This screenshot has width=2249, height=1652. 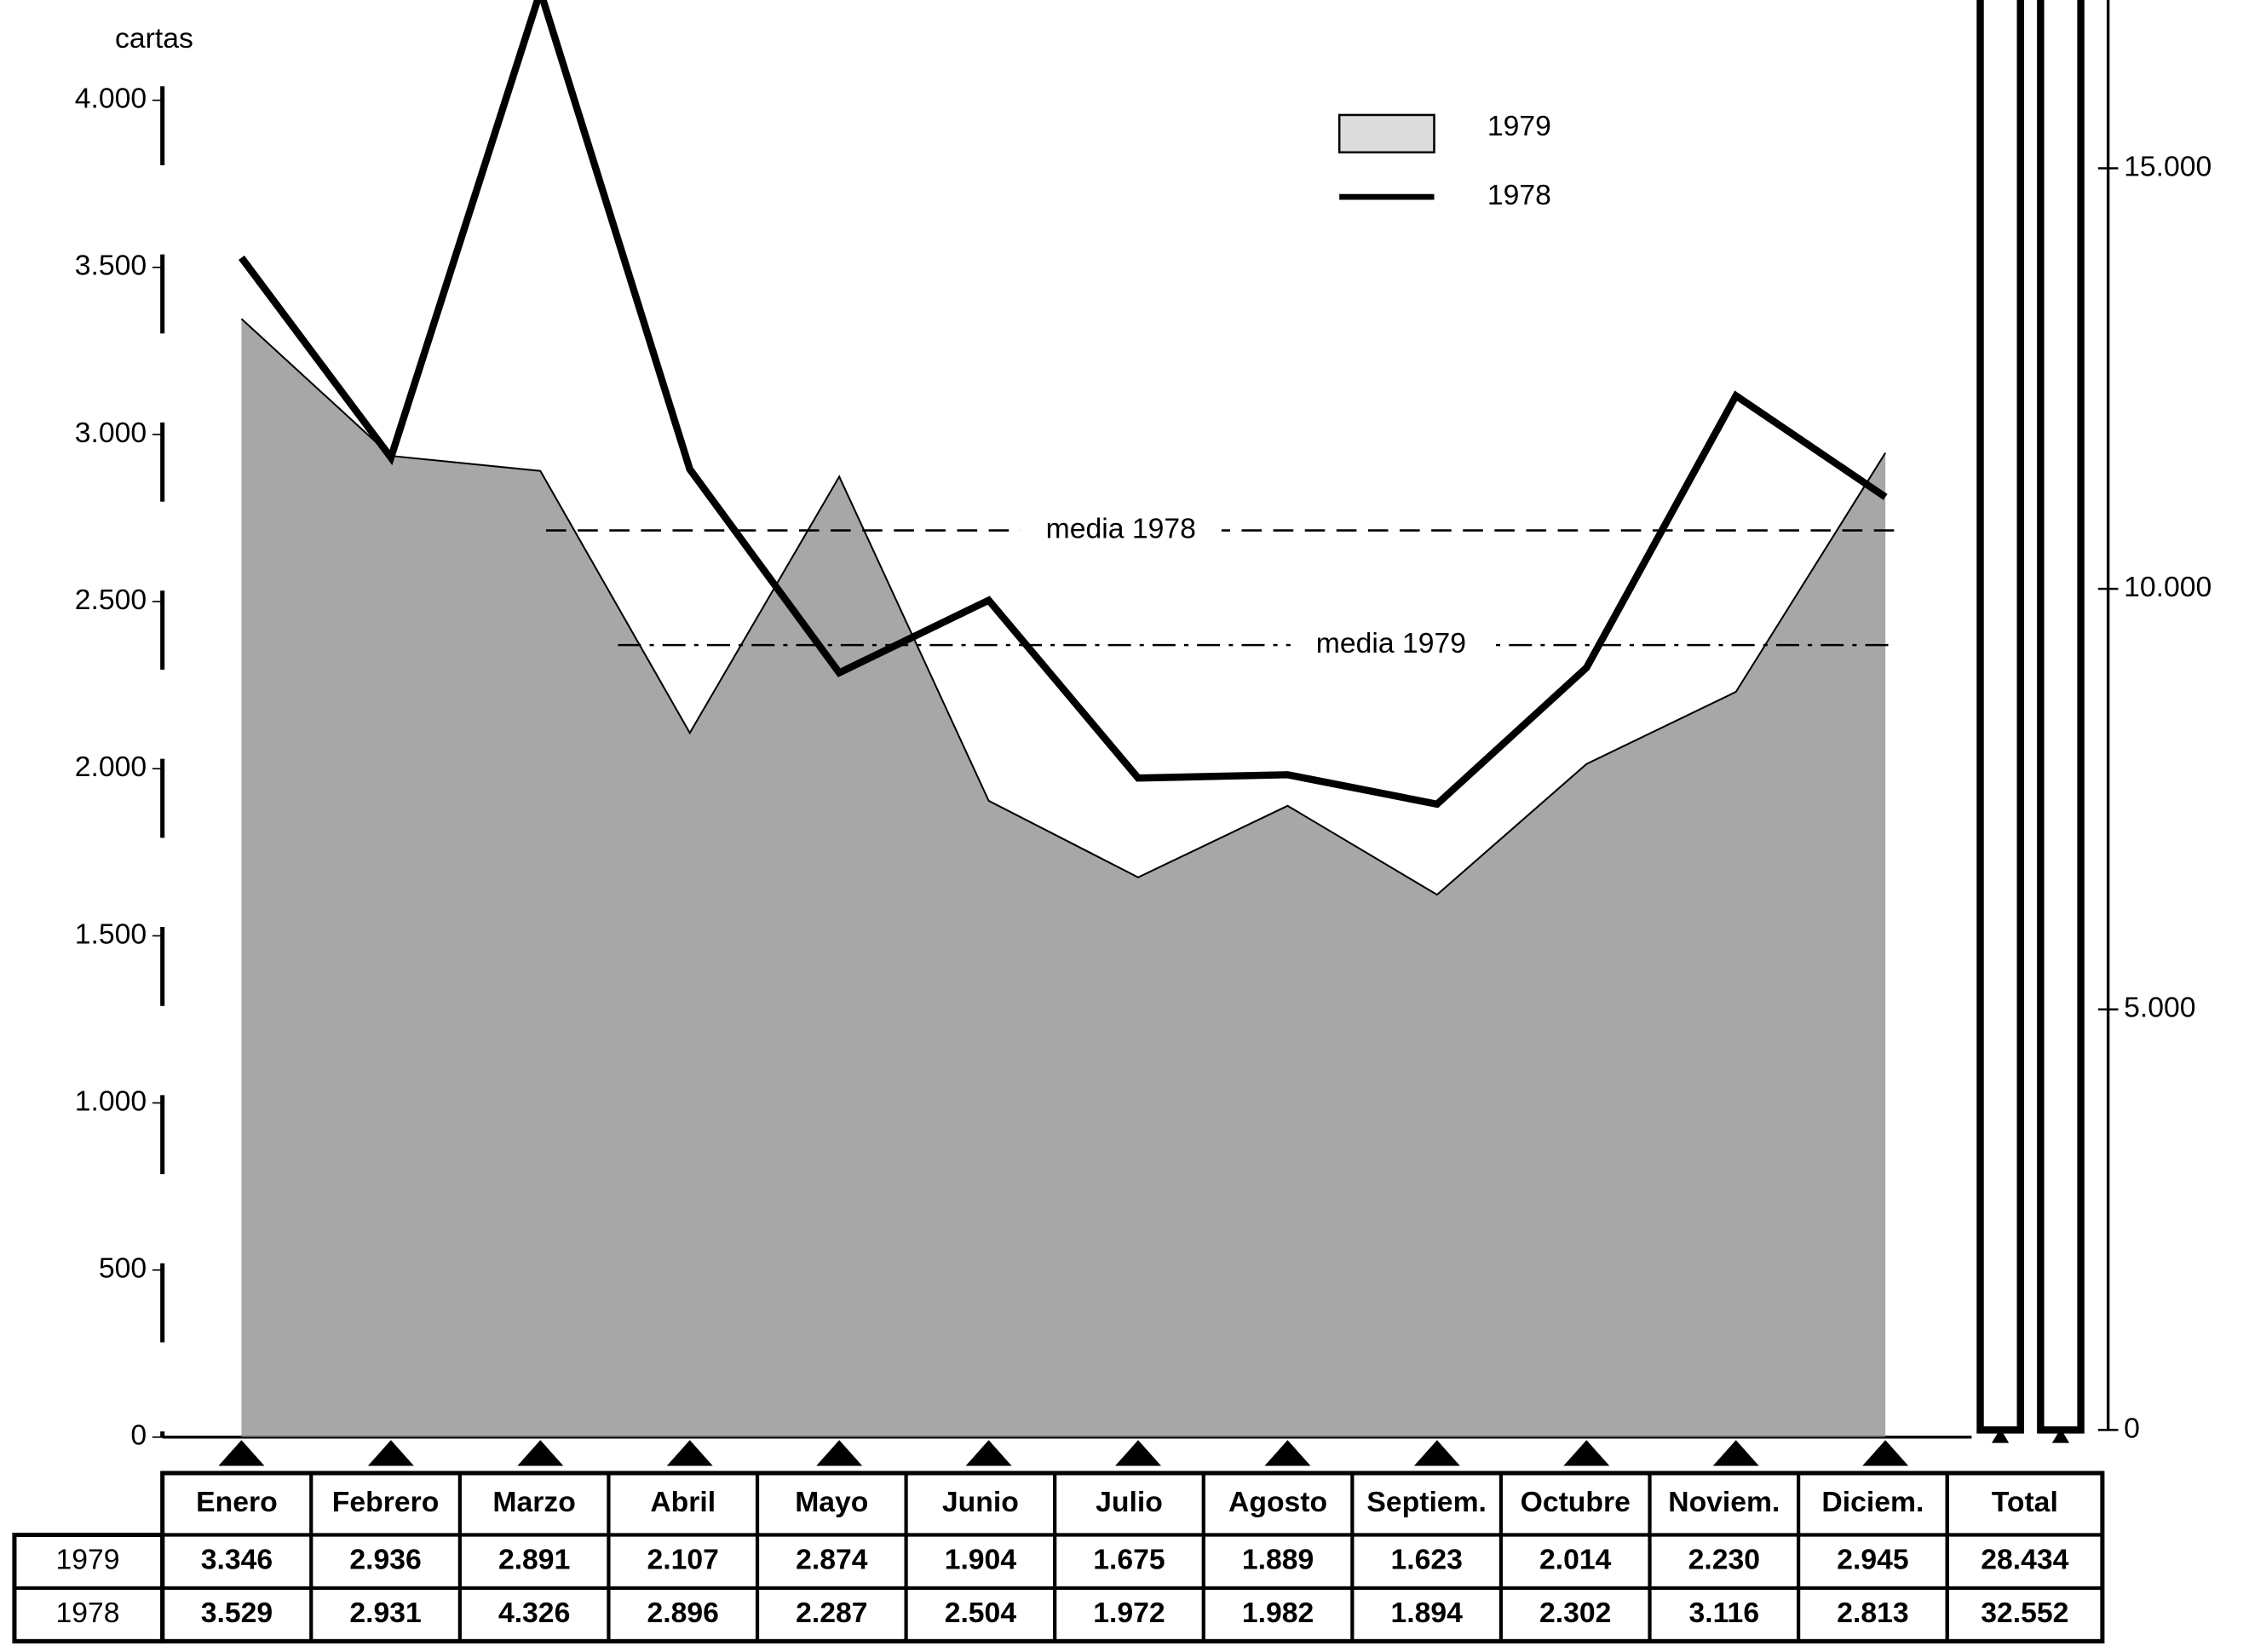 I want to click on y-axis-label: cartas, so click(x=154, y=38).